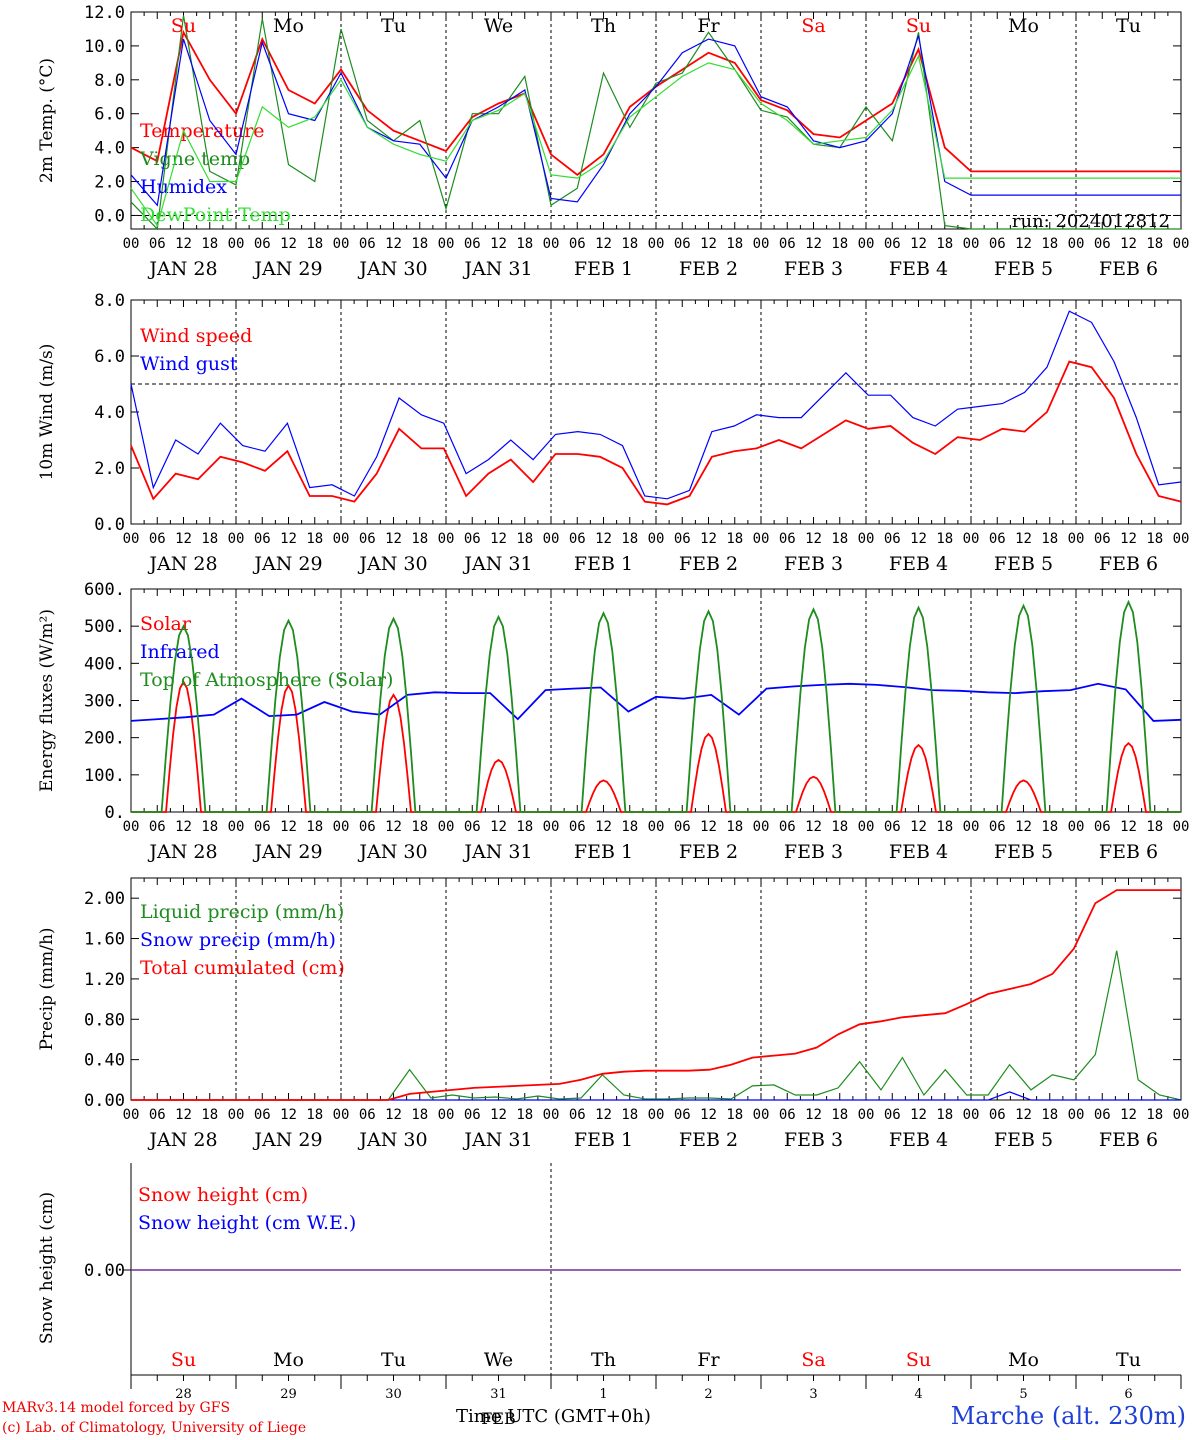 The image size is (1194, 1440). What do you see at coordinates (194, 159) in the screenshot?
I see `legend-entry: Vigne temp` at bounding box center [194, 159].